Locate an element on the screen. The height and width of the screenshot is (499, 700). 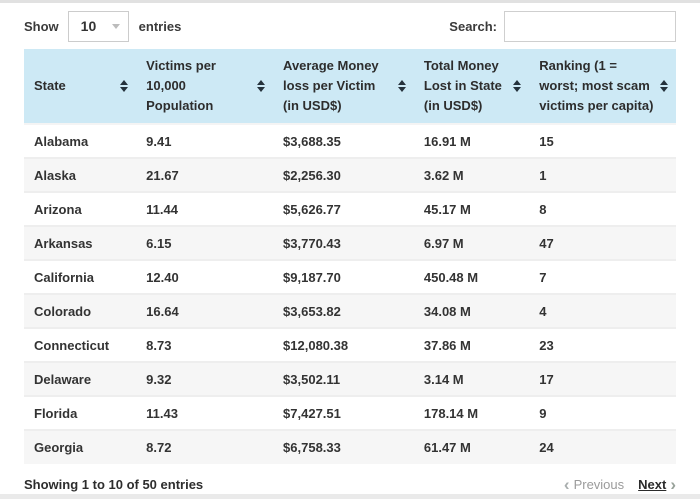
cell-state: Alaska is located at coordinates (80, 174).